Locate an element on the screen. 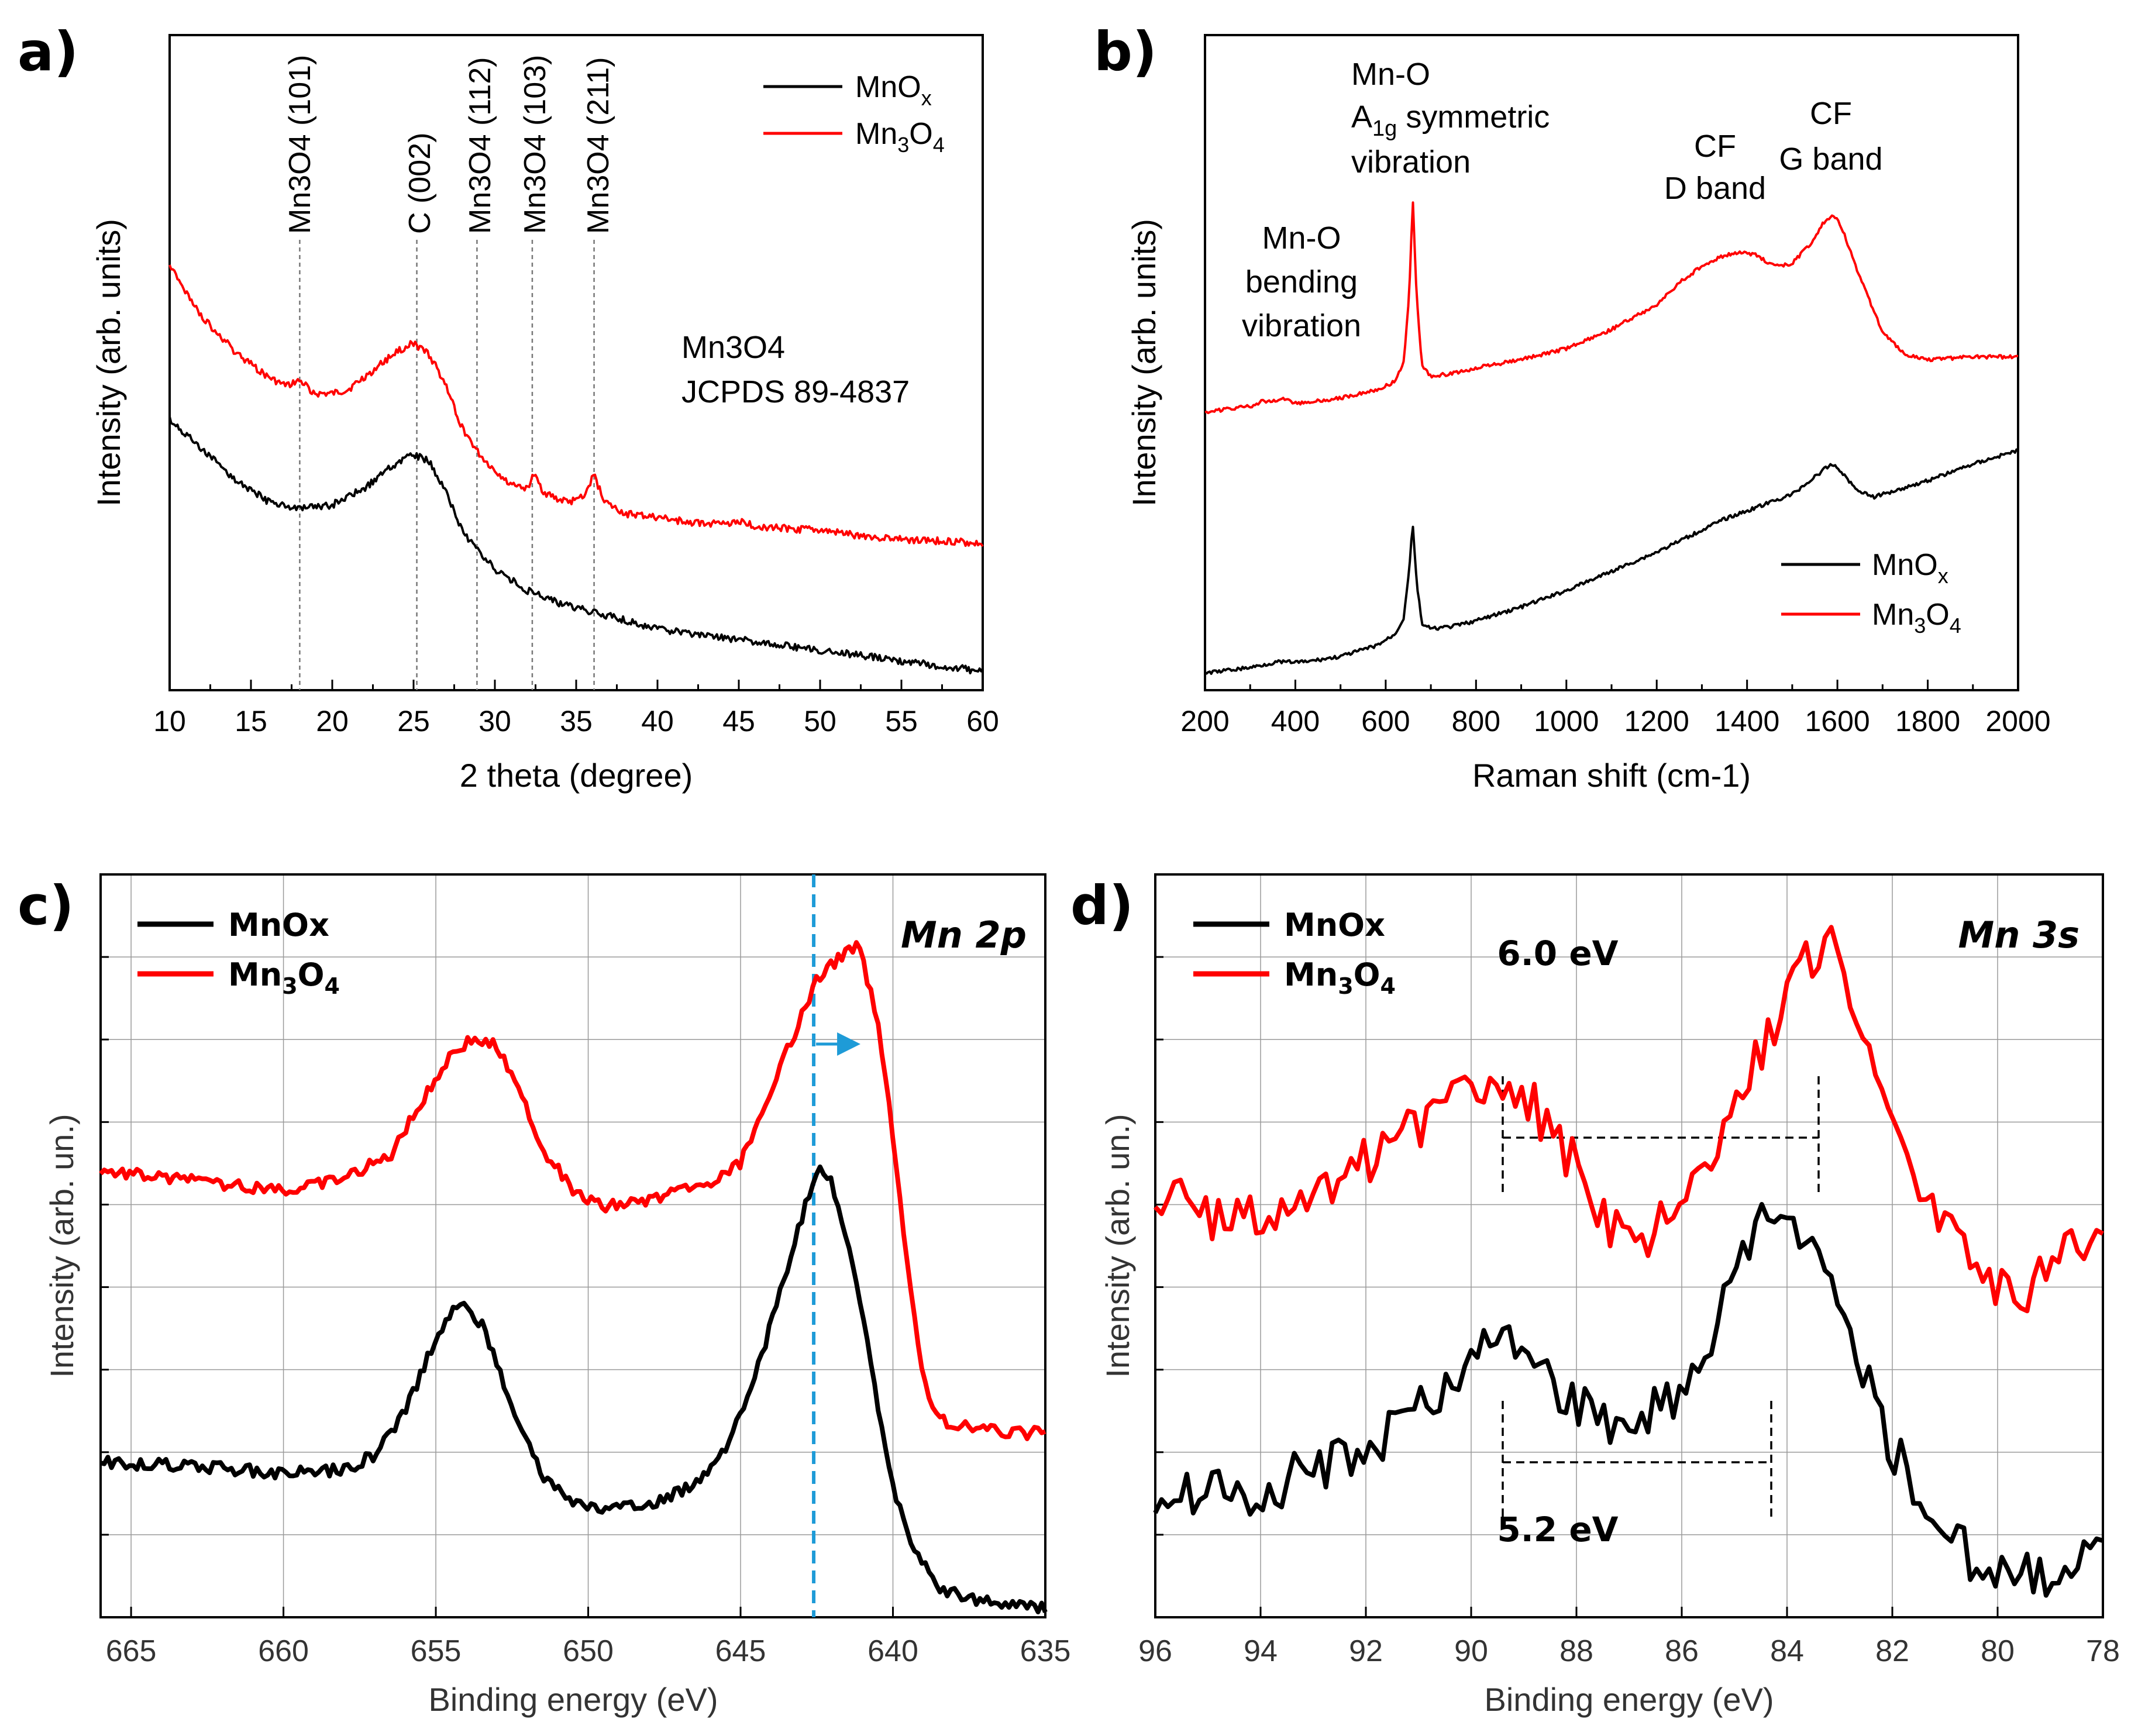 Image resolution: width=2138 pixels, height=1736 pixels. d-xtick-label-90: 90 is located at coordinates (1471, 1651).